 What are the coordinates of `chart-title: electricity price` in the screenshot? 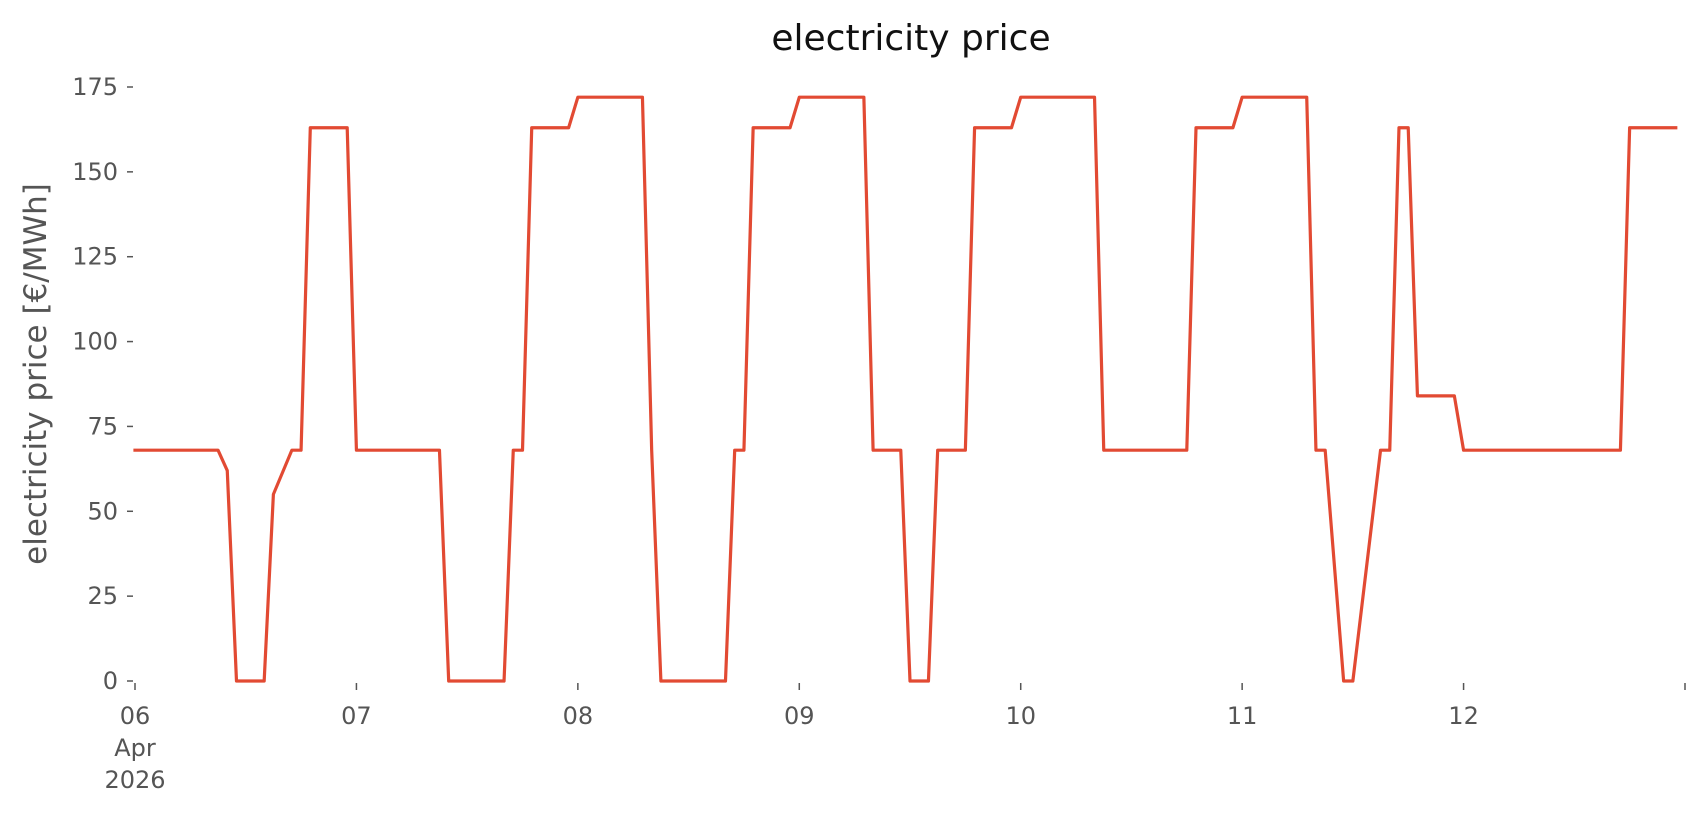 It's located at (910, 38).